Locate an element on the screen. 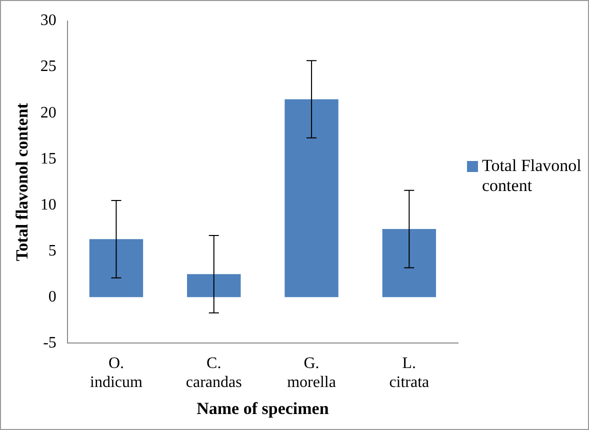 The width and height of the screenshot is (589, 430). y-tick-label: 15 is located at coordinates (48, 159).